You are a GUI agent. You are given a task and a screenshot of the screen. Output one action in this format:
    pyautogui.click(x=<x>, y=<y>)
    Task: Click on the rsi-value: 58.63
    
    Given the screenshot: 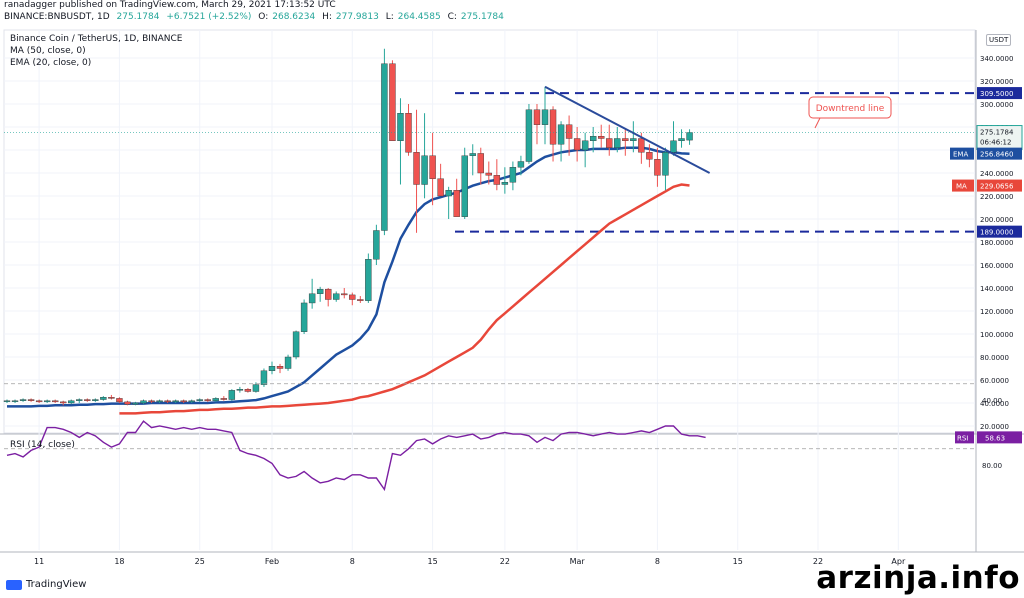 What is the action you would take?
    pyautogui.click(x=995, y=438)
    